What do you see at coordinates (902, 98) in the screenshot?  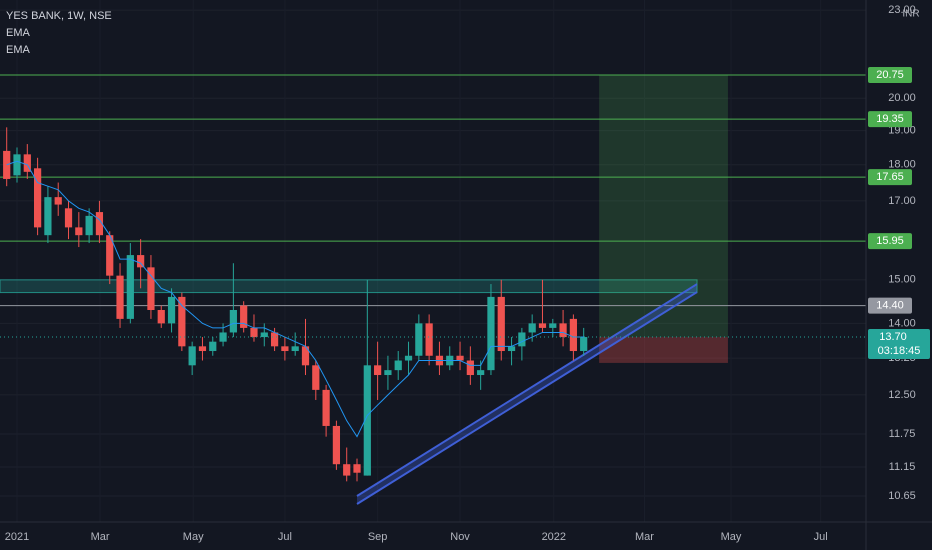 I see `y-tick-label: 20.00` at bounding box center [902, 98].